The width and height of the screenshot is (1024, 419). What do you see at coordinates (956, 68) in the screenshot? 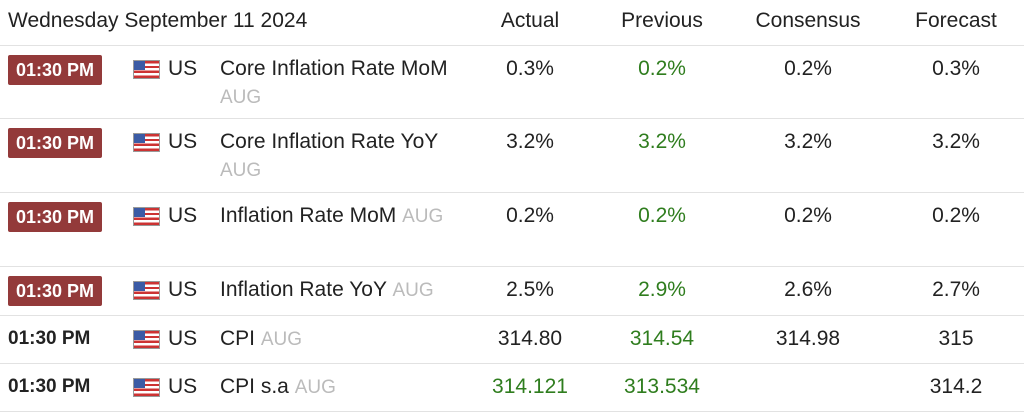
I see `forecast-value: 0.3%` at bounding box center [956, 68].